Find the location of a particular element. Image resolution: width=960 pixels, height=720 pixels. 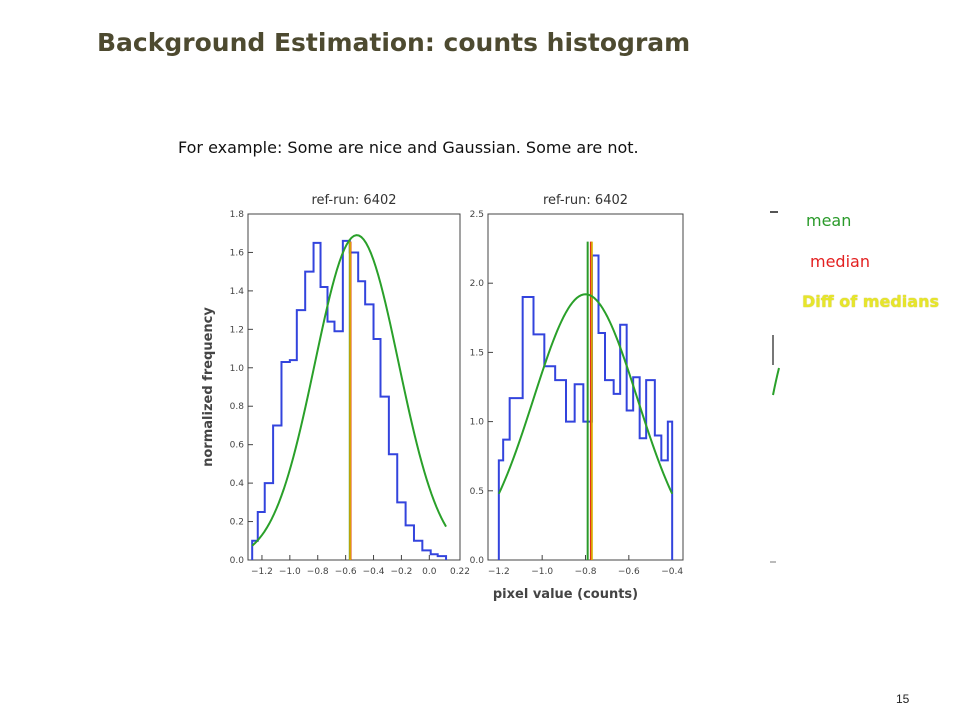

y-axis-label: normalized frequency is located at coordinates (208, 387).